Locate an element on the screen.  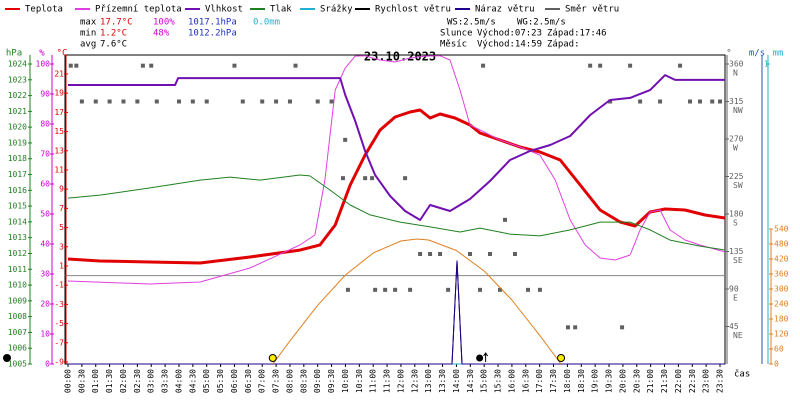
x-tick-label: 20:00 is located at coordinates (622, 381).